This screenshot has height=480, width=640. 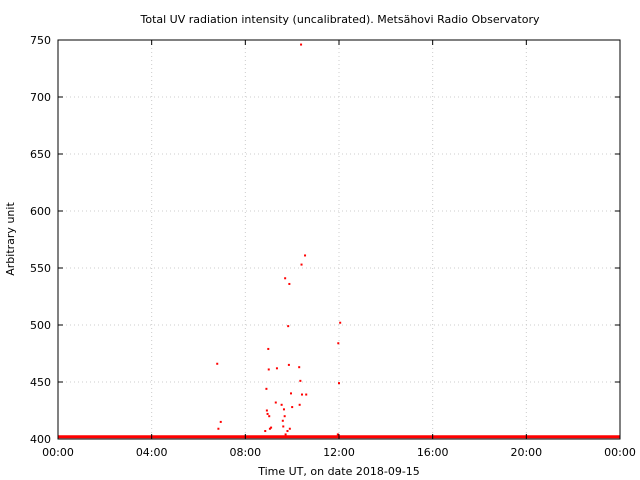 I want to click on x-tick-labels: 00:00 04:00 08:00 12:00 16:00 20:00 00:00, so click(x=339, y=452).